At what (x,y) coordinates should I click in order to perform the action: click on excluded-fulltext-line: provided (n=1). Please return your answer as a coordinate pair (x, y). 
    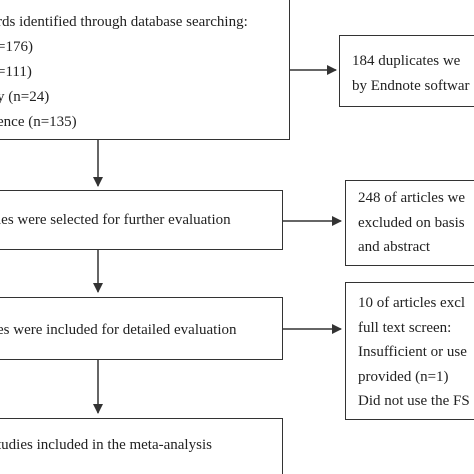
    Looking at the image, I should click on (403, 377).